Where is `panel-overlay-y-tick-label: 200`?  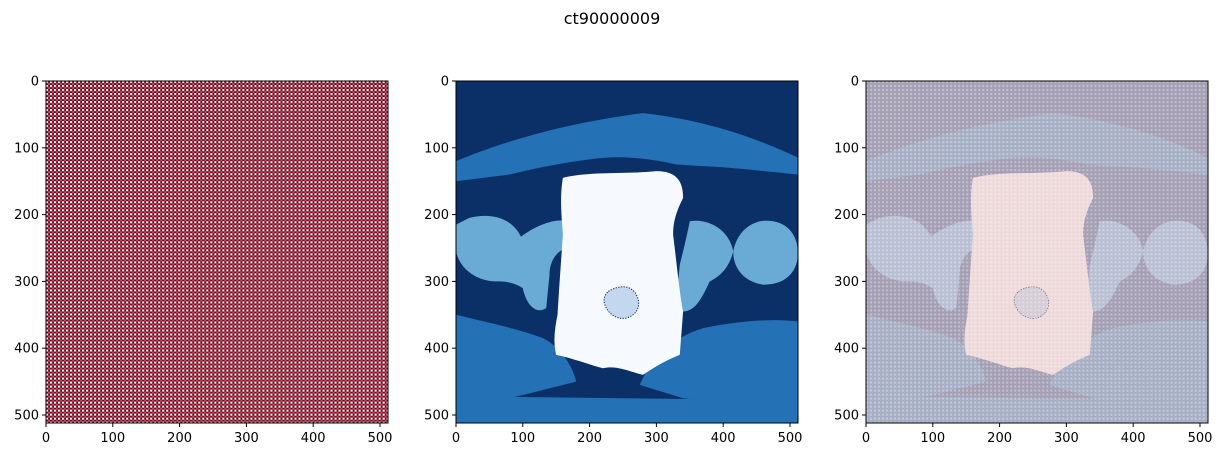 panel-overlay-y-tick-label: 200 is located at coordinates (846, 215).